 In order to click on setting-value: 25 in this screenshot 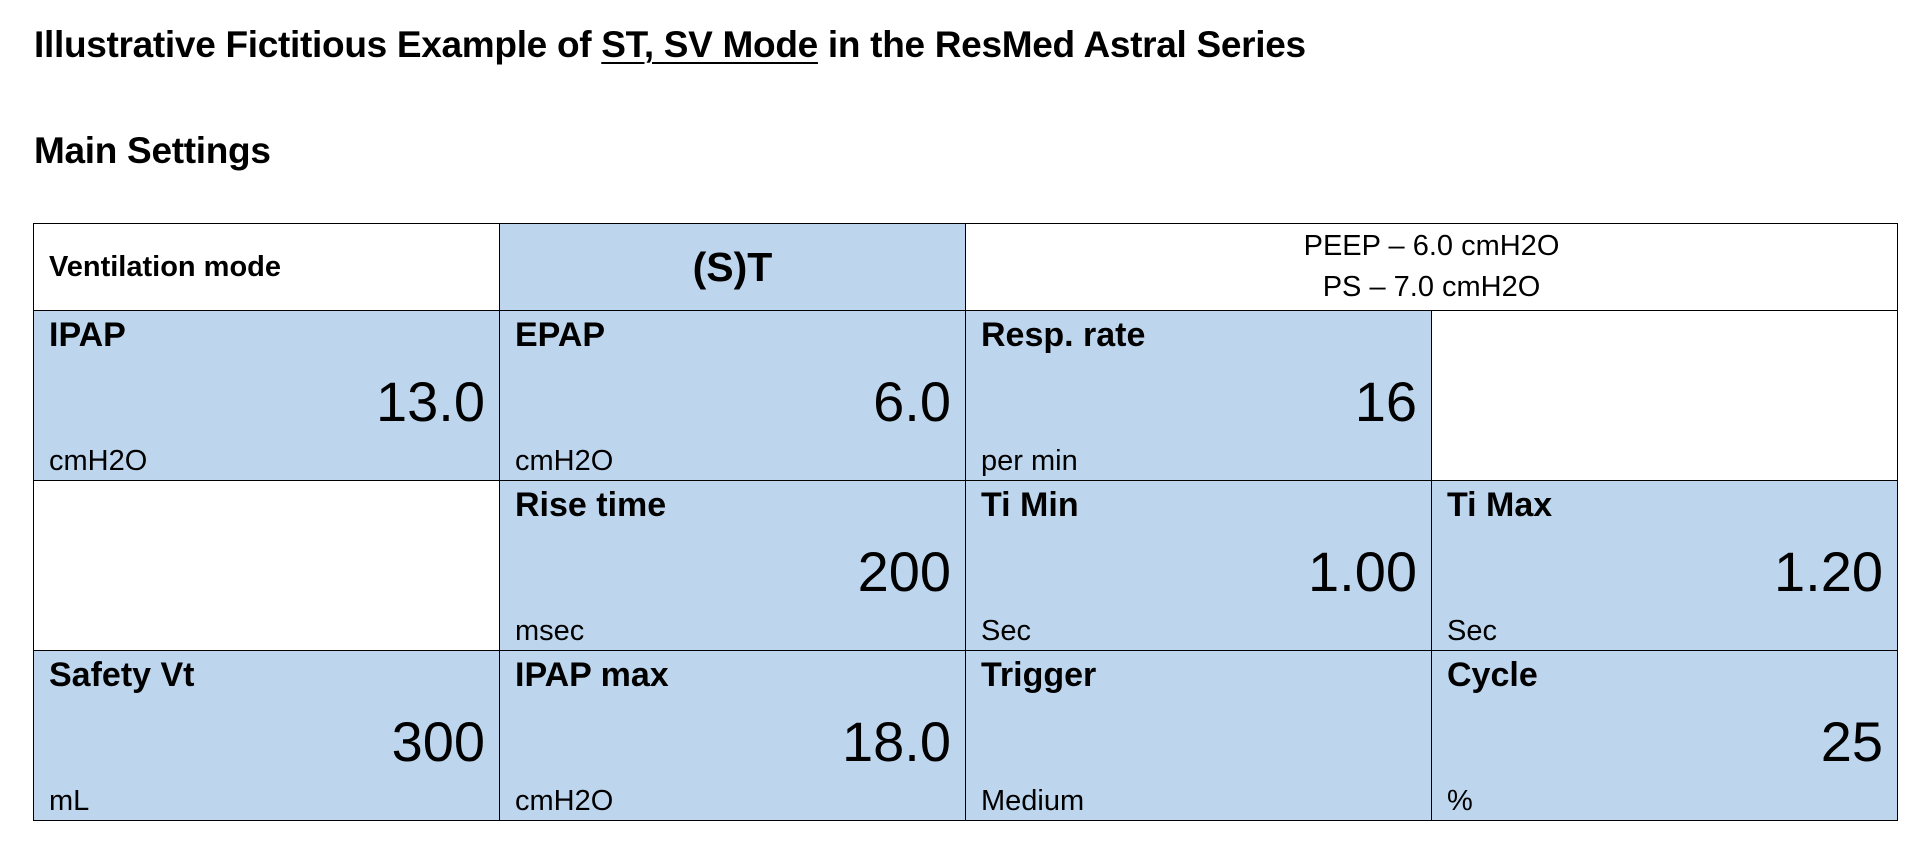, I will do `click(1851, 741)`.